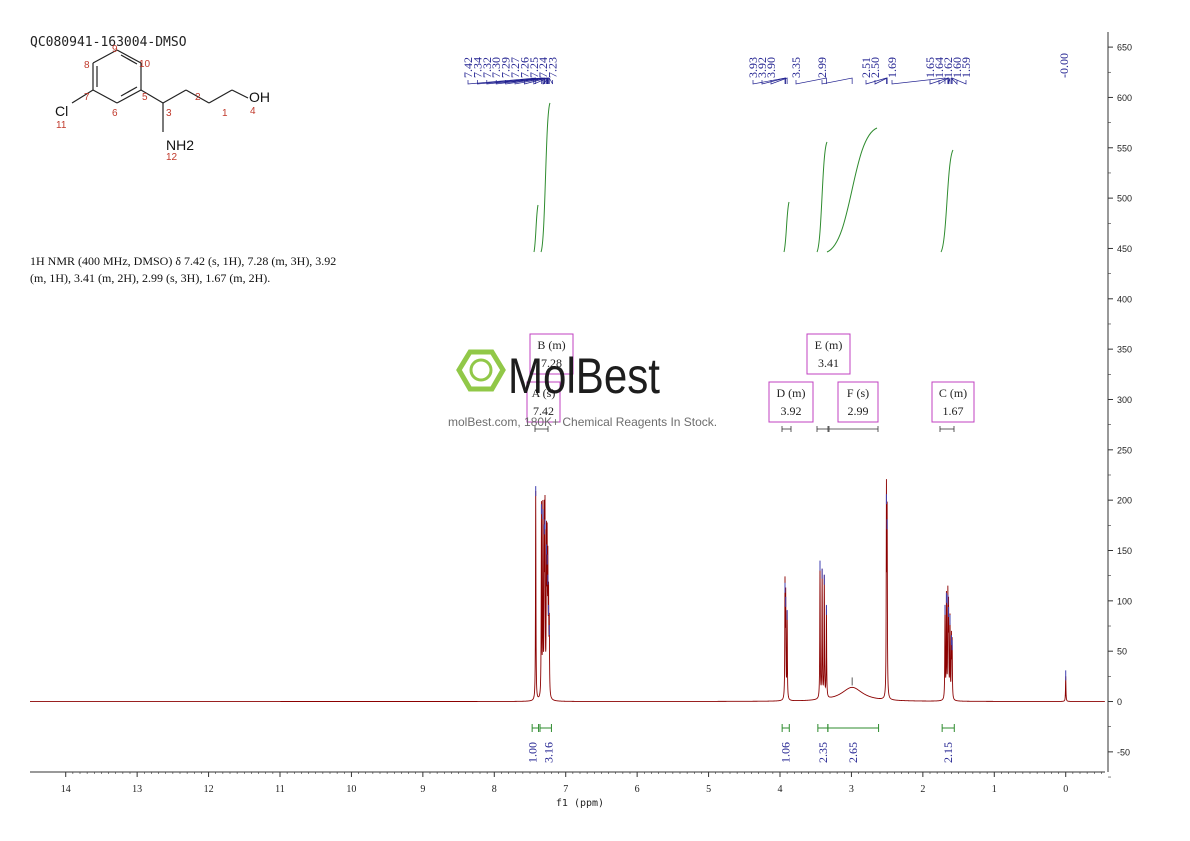 This screenshot has width=1190, height=841. What do you see at coordinates (1124, 450) in the screenshot?
I see `y-tick-label: 250` at bounding box center [1124, 450].